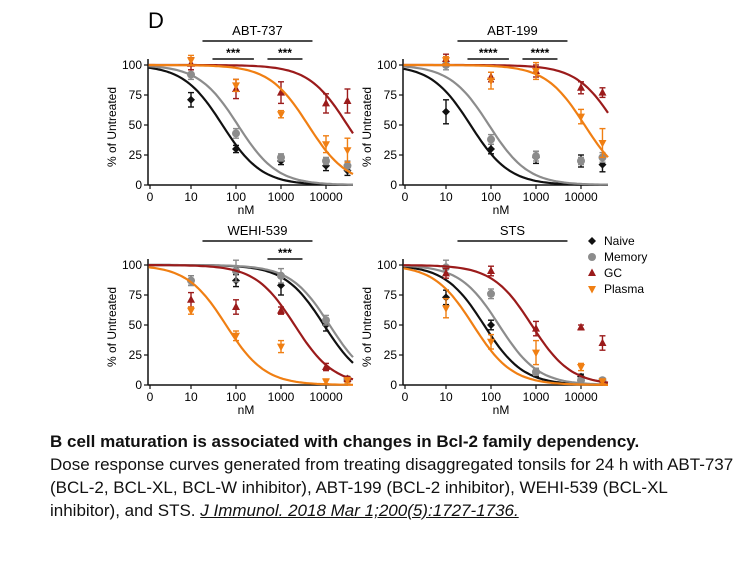  Describe the element at coordinates (617, 265) in the screenshot. I see `legend: Naive Memory GC Plasma` at that location.